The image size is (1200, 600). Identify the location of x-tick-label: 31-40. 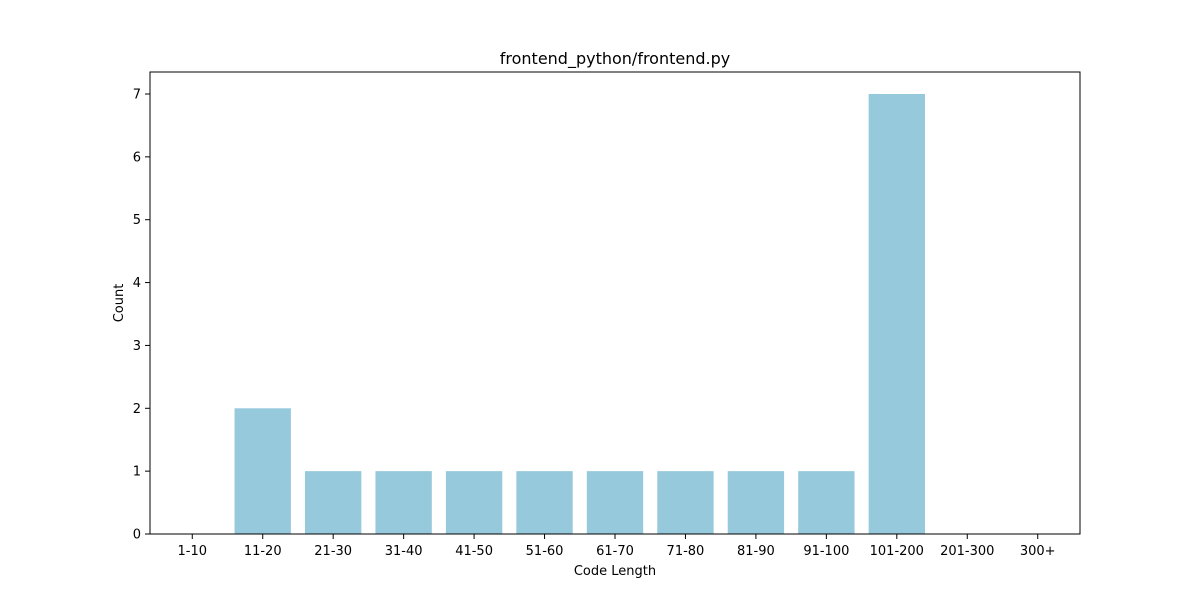
(404, 551).